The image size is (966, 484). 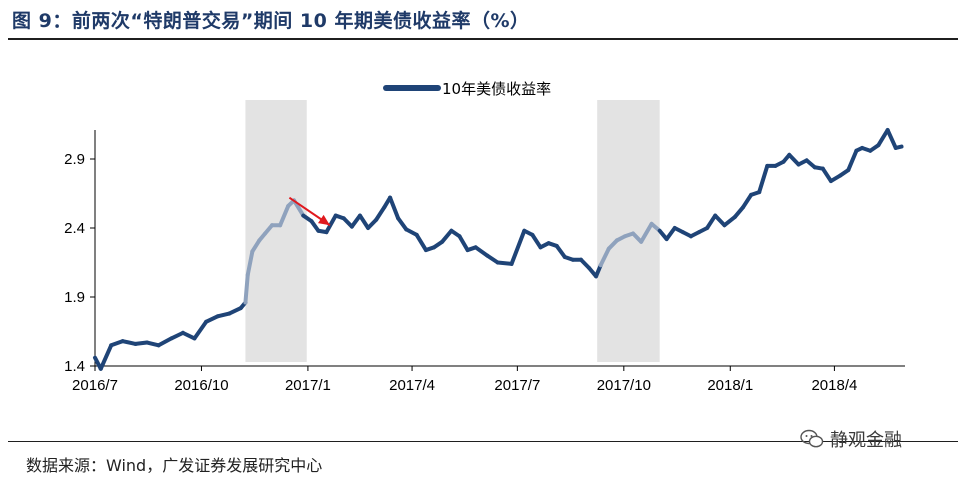 I want to click on source-note: 数据来源：Wind，广发证券发展研究中心, so click(x=174, y=465).